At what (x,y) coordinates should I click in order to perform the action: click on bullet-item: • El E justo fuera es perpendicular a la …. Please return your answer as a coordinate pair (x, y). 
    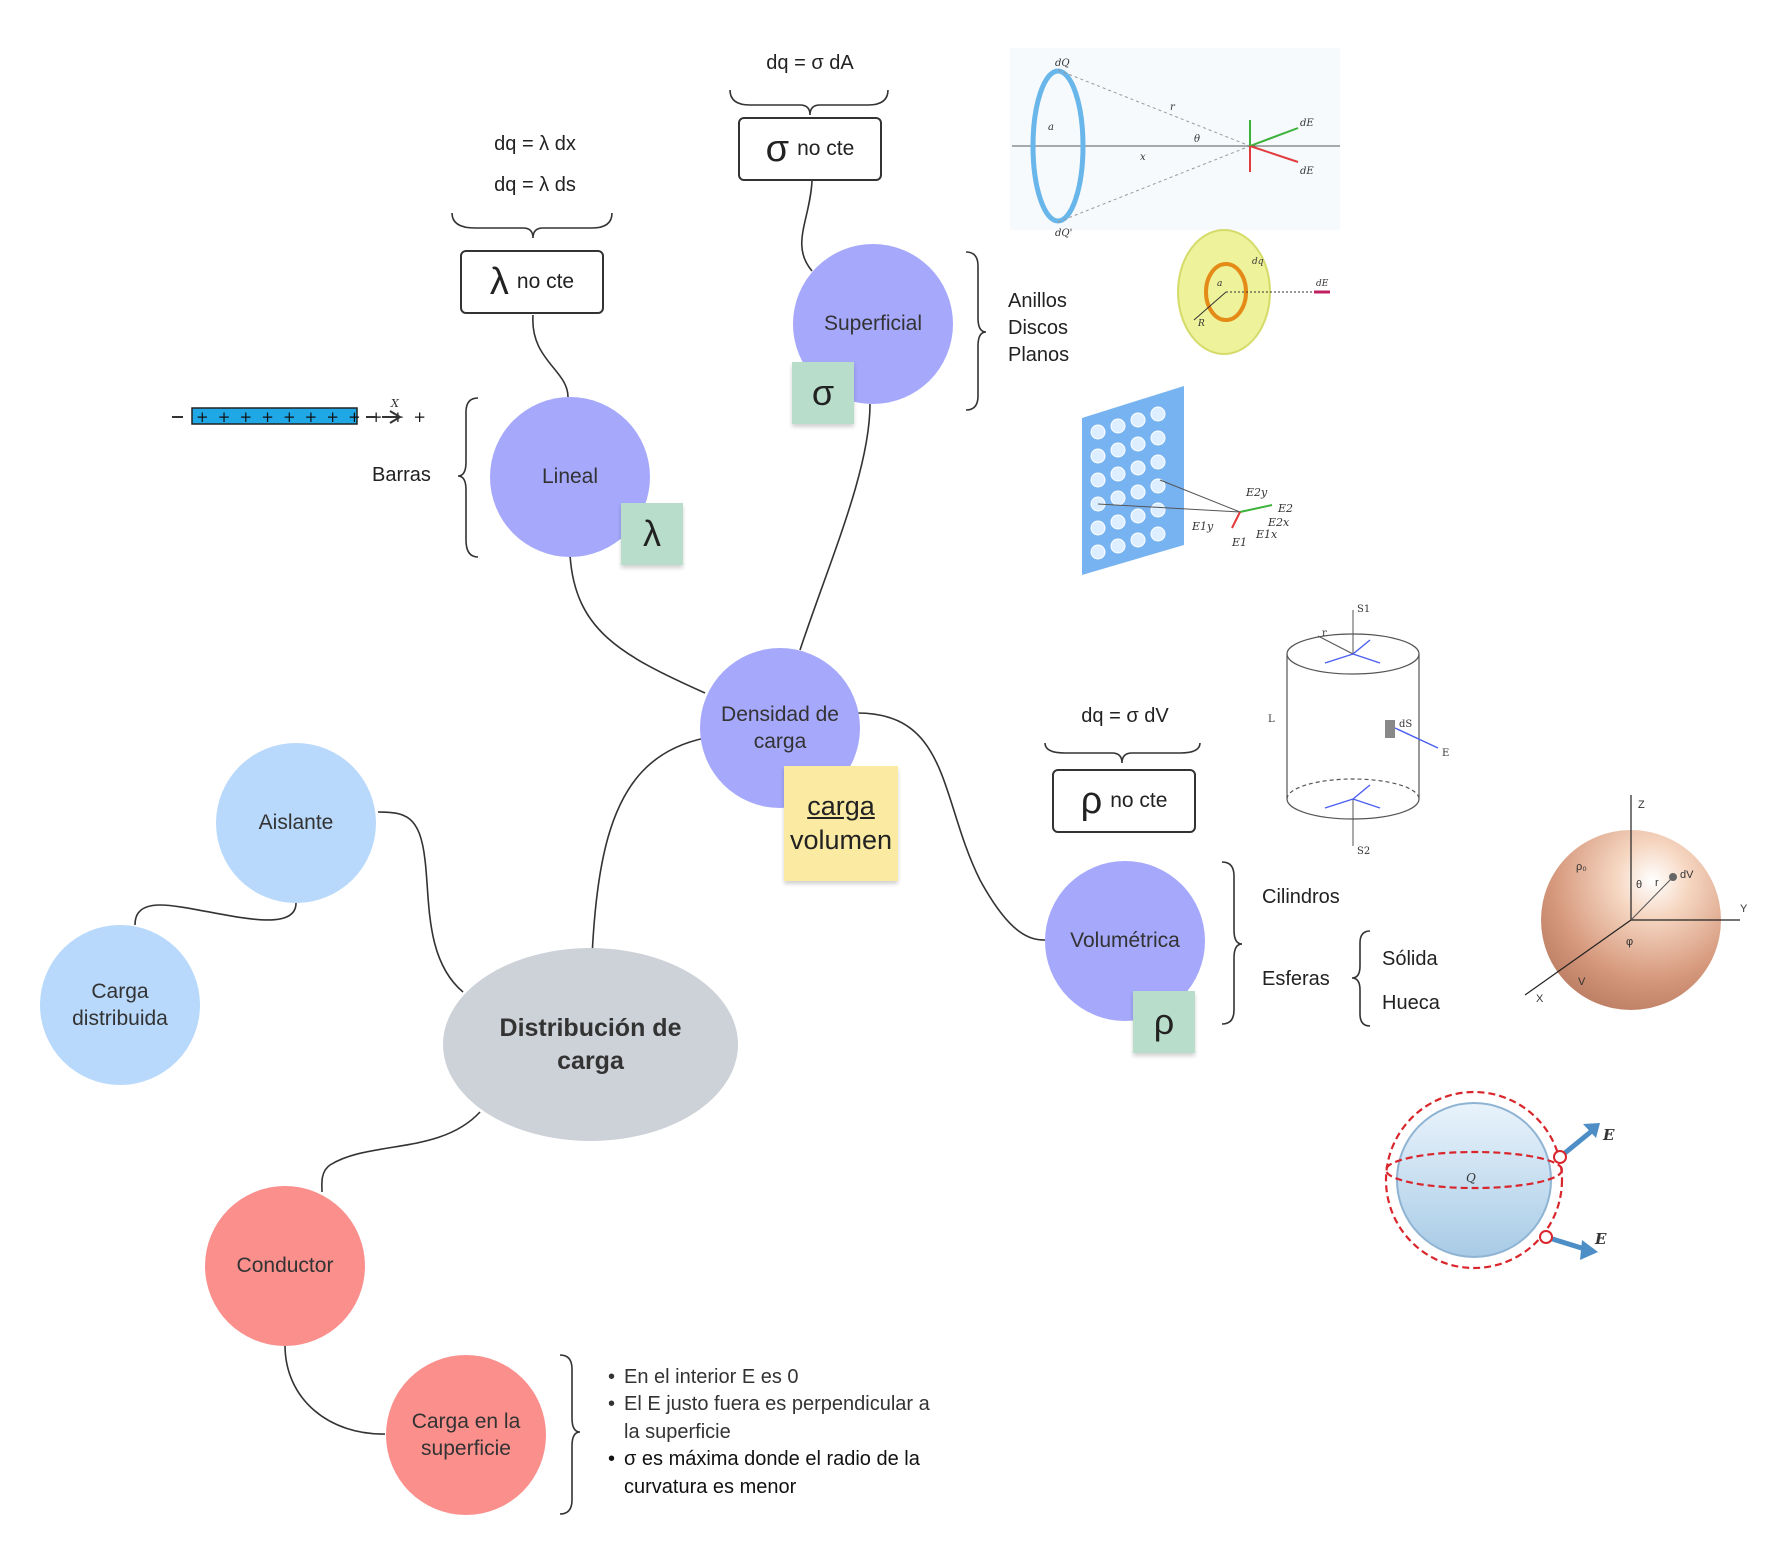
    Looking at the image, I should click on (778, 1418).